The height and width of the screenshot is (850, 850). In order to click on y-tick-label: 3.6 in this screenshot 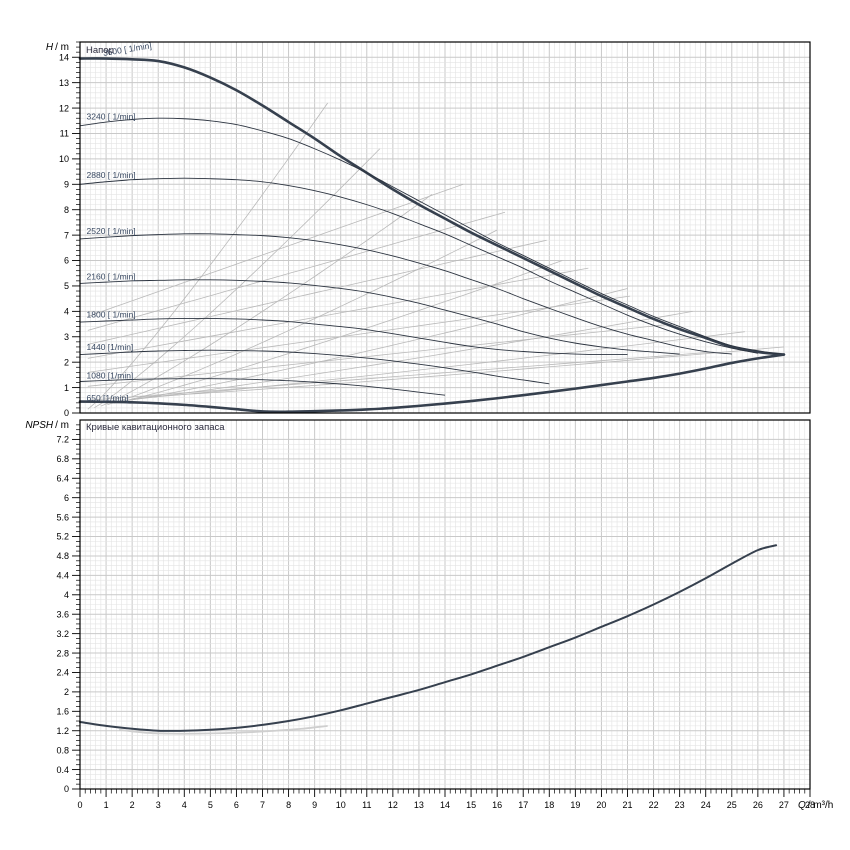, I will do `click(62, 614)`.